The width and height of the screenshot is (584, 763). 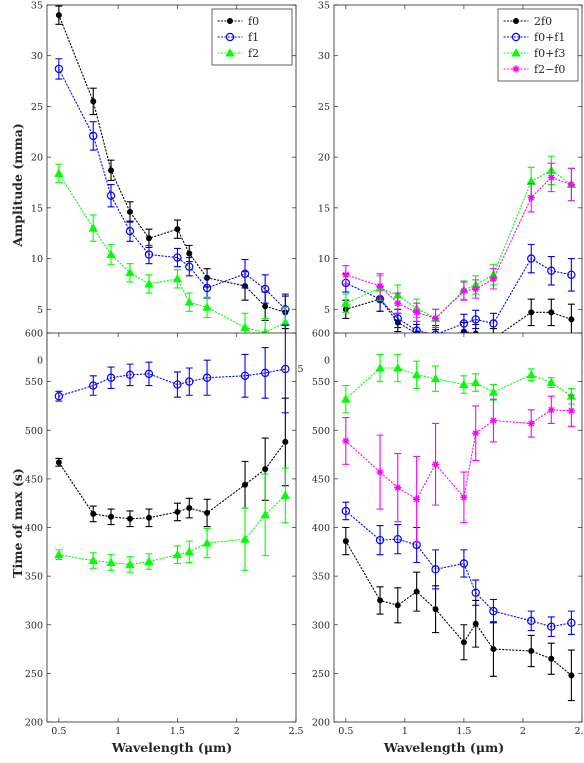 I want to click on legend: 2f0 f0+f1 f0+f3 f2−f0, so click(x=538, y=45).